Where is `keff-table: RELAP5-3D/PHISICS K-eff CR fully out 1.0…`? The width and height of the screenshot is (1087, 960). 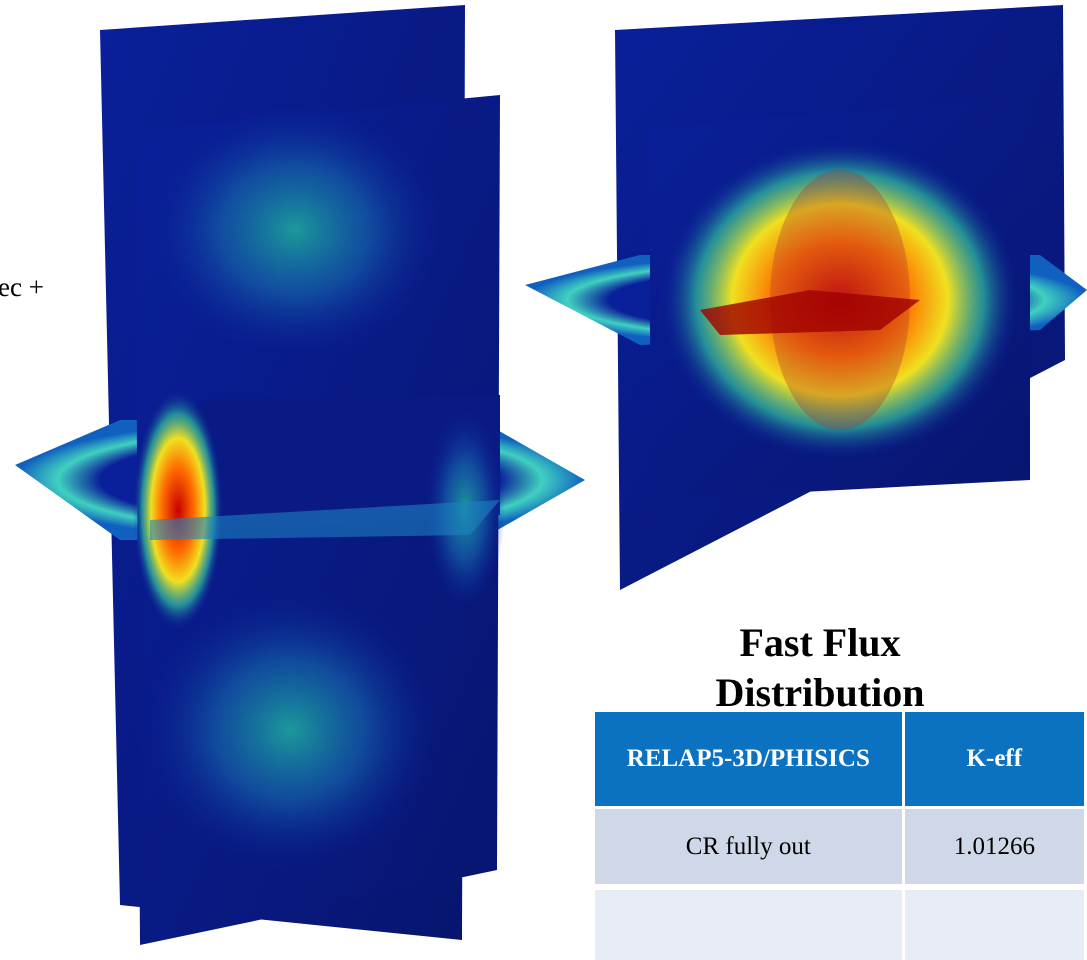
keff-table: RELAP5-3D/PHISICS K-eff CR fully out 1.0… is located at coordinates (841, 836).